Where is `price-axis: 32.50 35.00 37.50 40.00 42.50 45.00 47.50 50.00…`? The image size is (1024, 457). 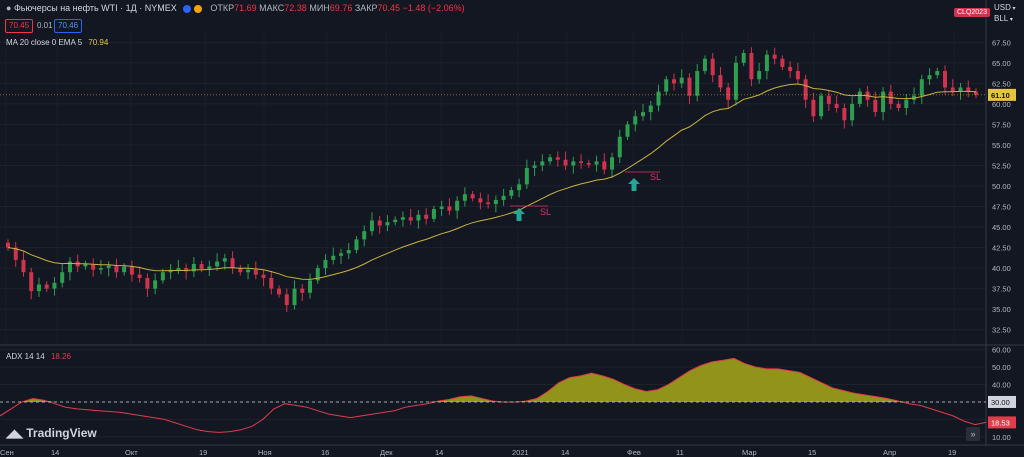 price-axis: 32.50 35.00 37.50 40.00 42.50 45.00 47.50 50.00… is located at coordinates (1002, 240).